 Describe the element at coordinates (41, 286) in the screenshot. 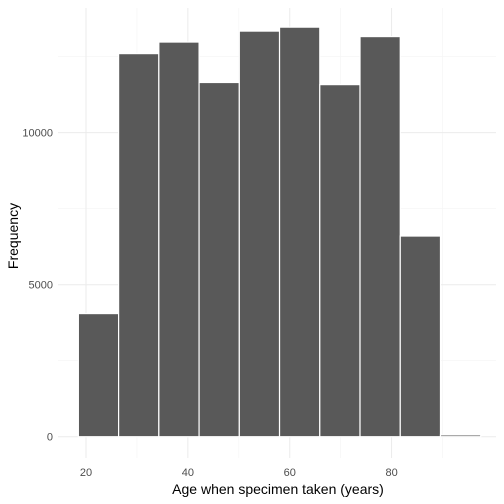

I see `y-tick-label: 5000` at that location.